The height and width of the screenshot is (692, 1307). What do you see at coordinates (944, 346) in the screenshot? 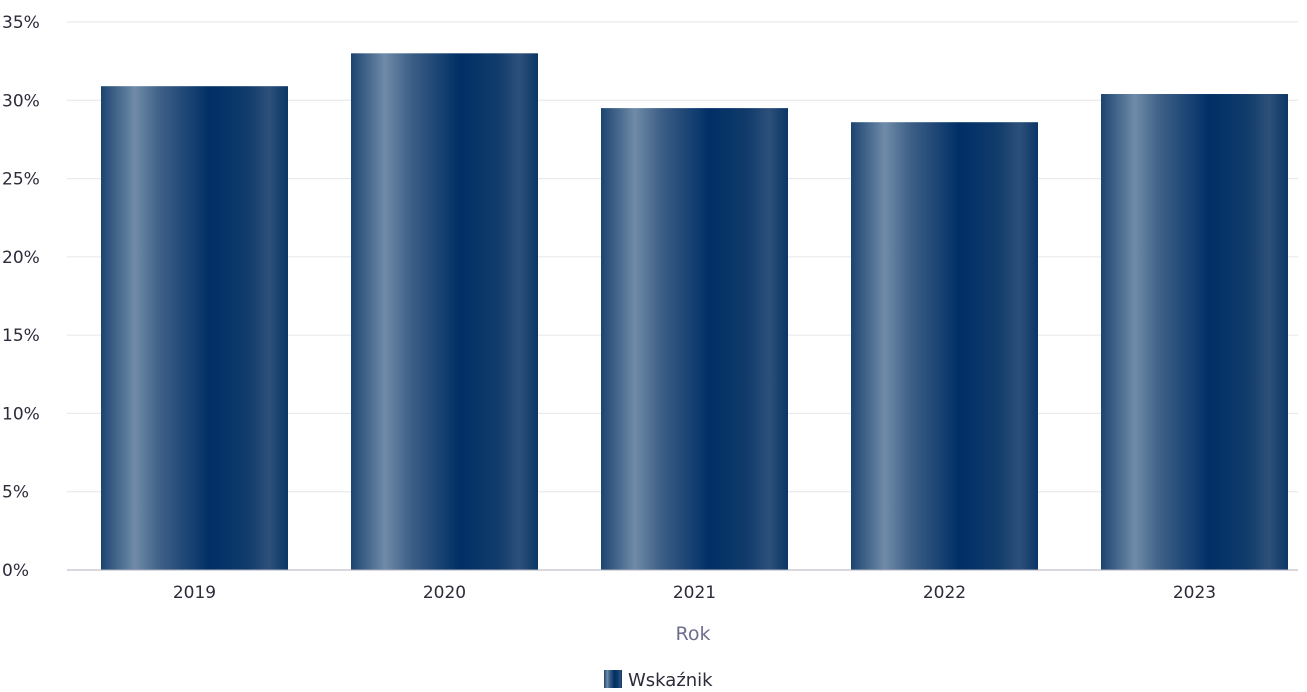
I see `bar-2022` at bounding box center [944, 346].